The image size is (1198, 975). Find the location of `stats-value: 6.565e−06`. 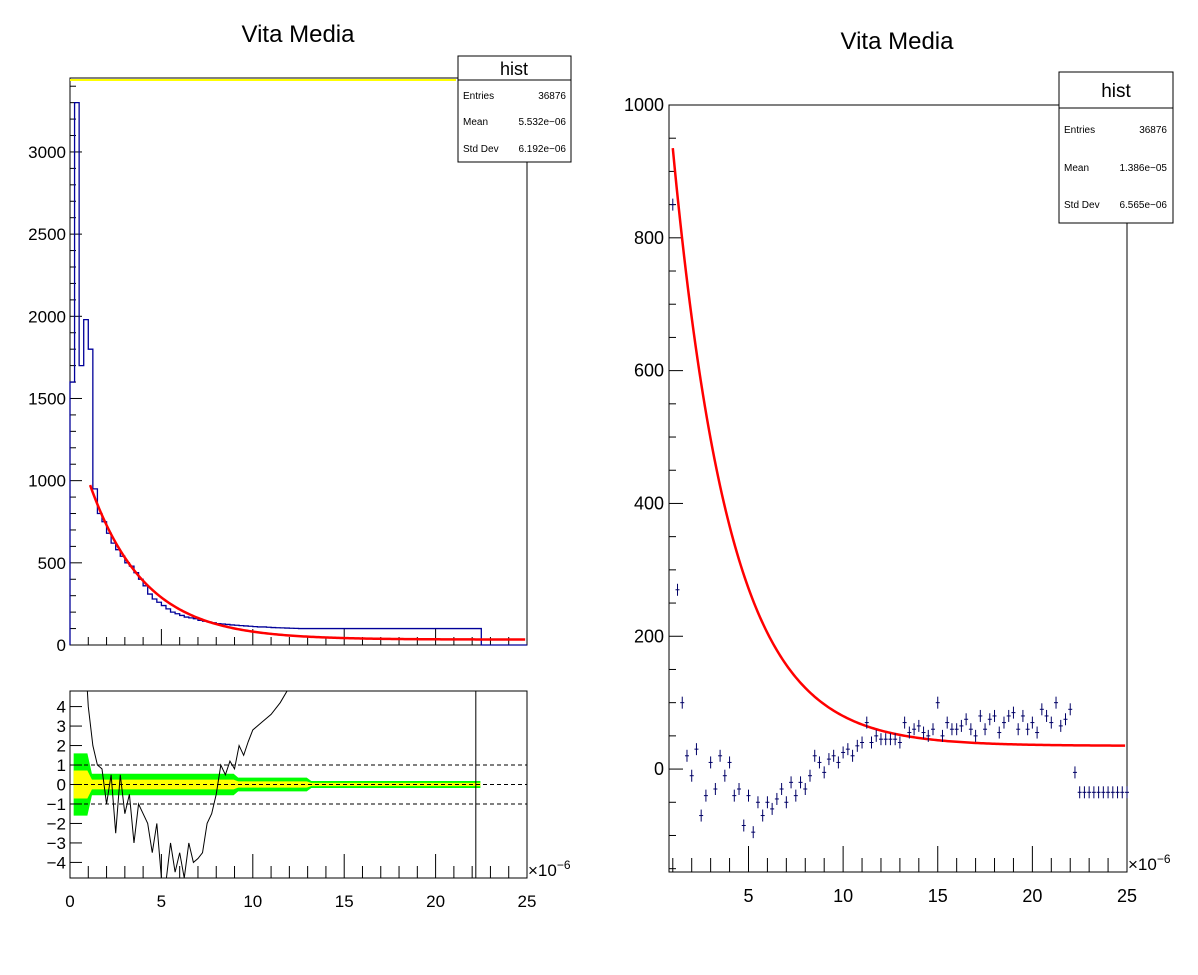

stats-value: 6.565e−06 is located at coordinates (1143, 205).